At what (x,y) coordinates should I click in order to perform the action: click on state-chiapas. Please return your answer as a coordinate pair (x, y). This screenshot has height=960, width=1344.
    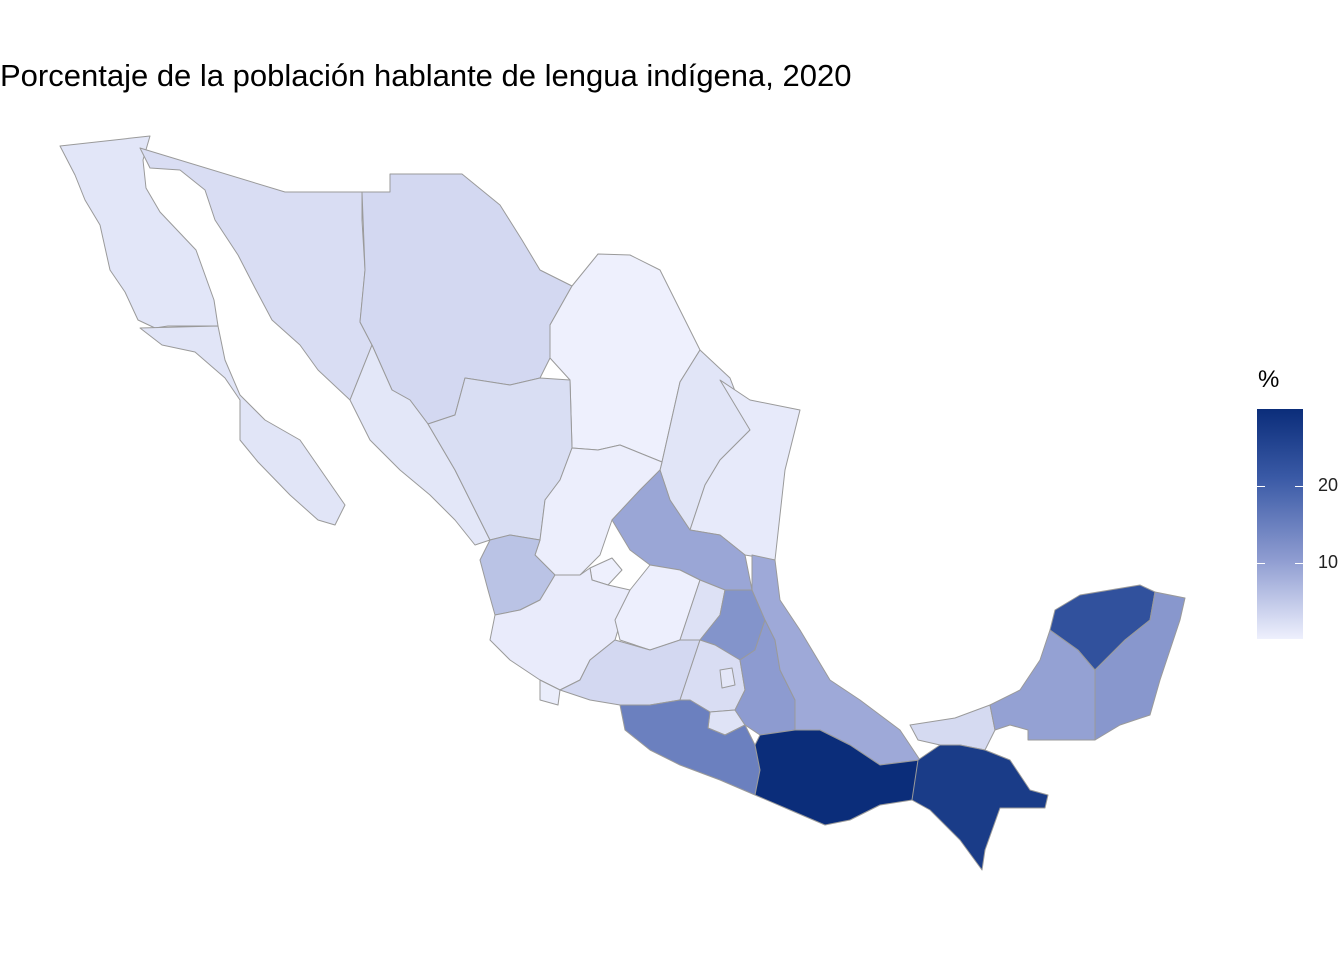
    Looking at the image, I should click on (980, 807).